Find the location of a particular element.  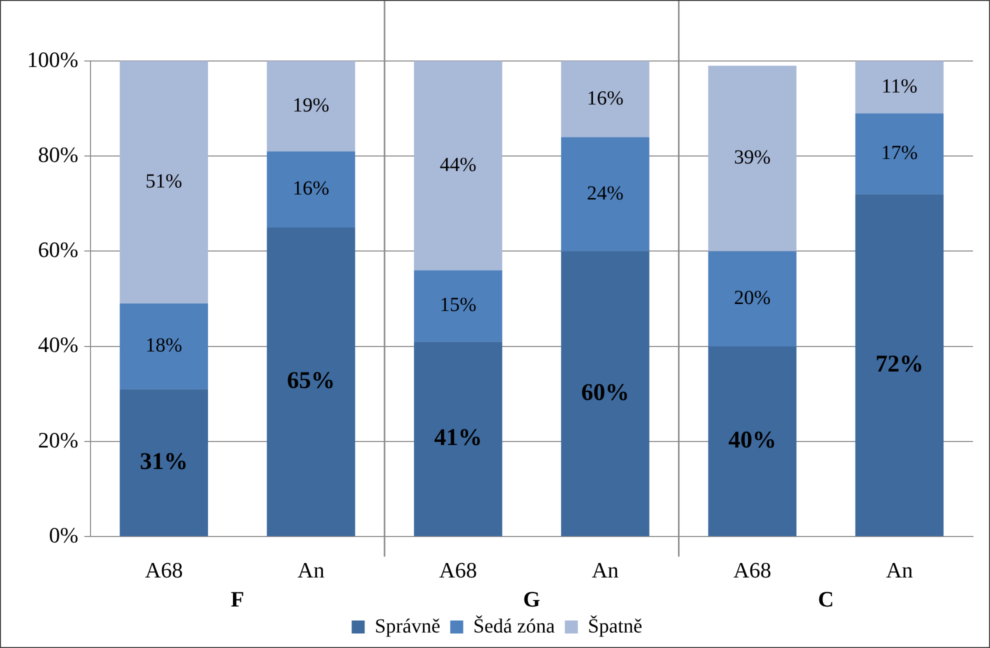

data-label: 65% is located at coordinates (310, 381).